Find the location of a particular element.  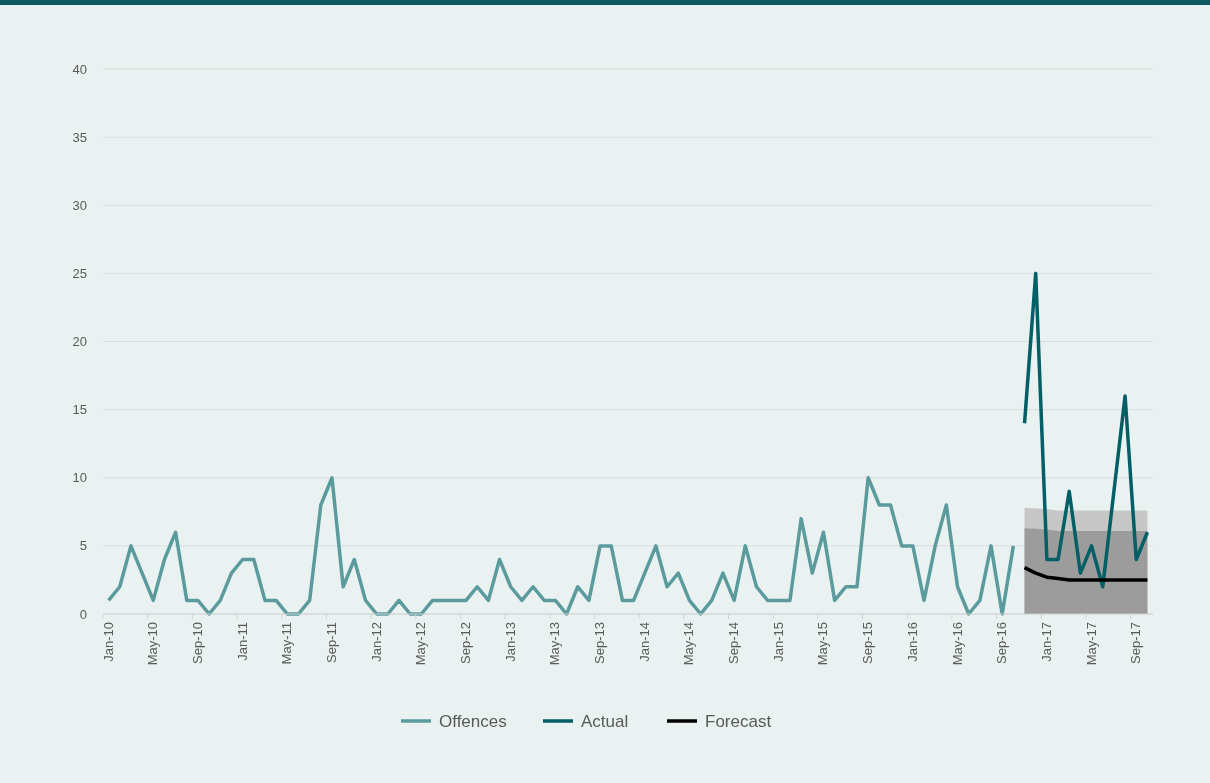

x-tick-label: Sep-14 is located at coordinates (734, 643).